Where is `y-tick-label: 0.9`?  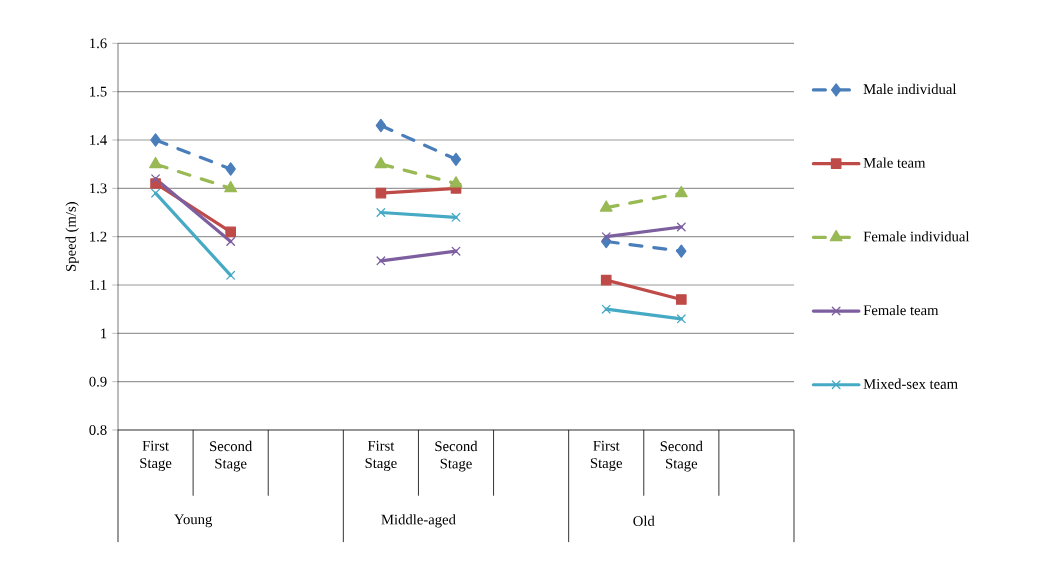
y-tick-label: 0.9 is located at coordinates (98, 381).